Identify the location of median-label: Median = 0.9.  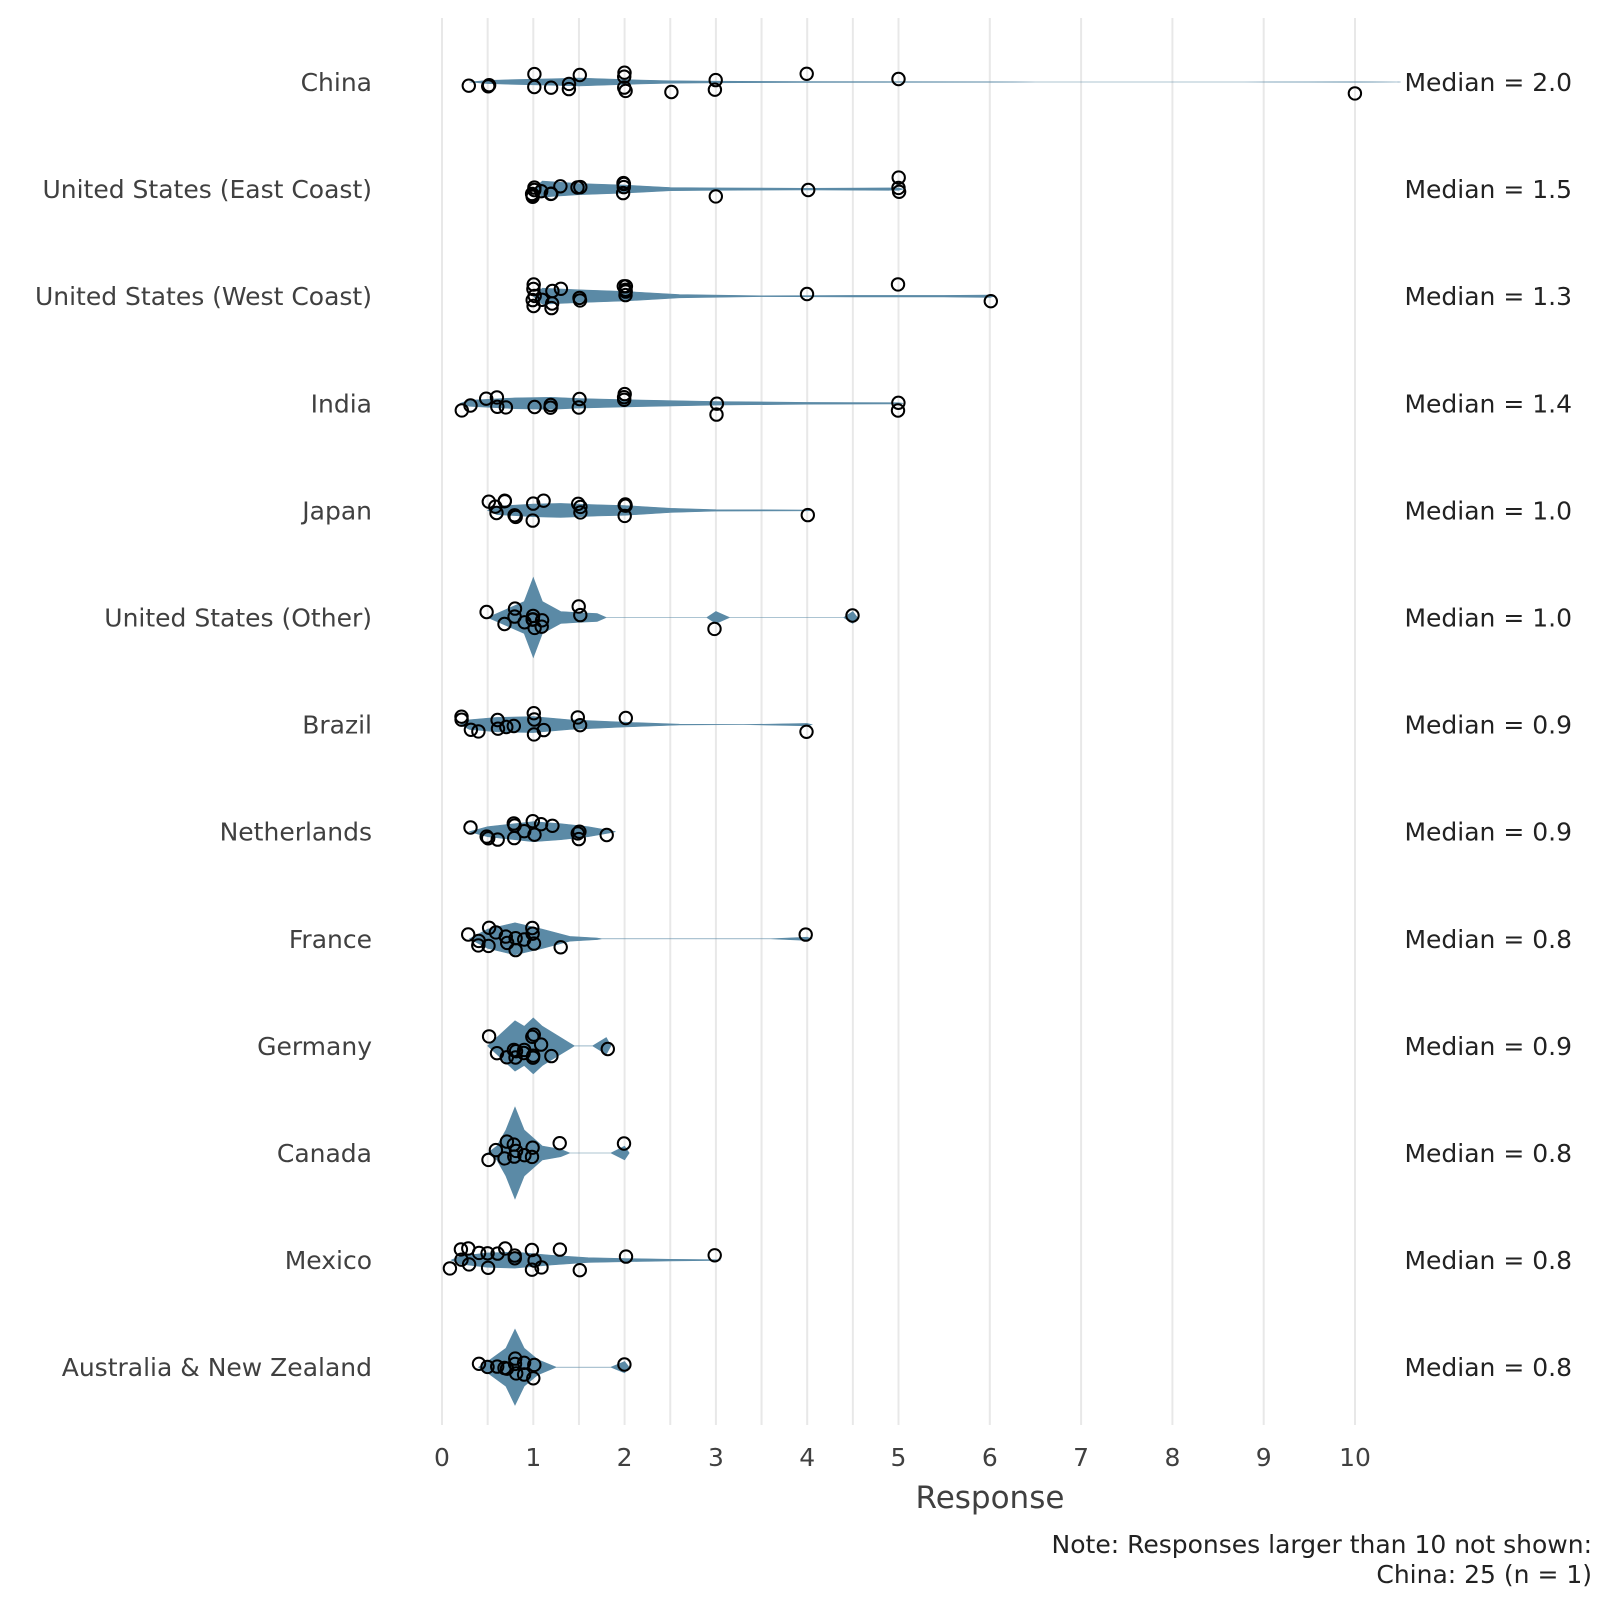
(1488, 1046).